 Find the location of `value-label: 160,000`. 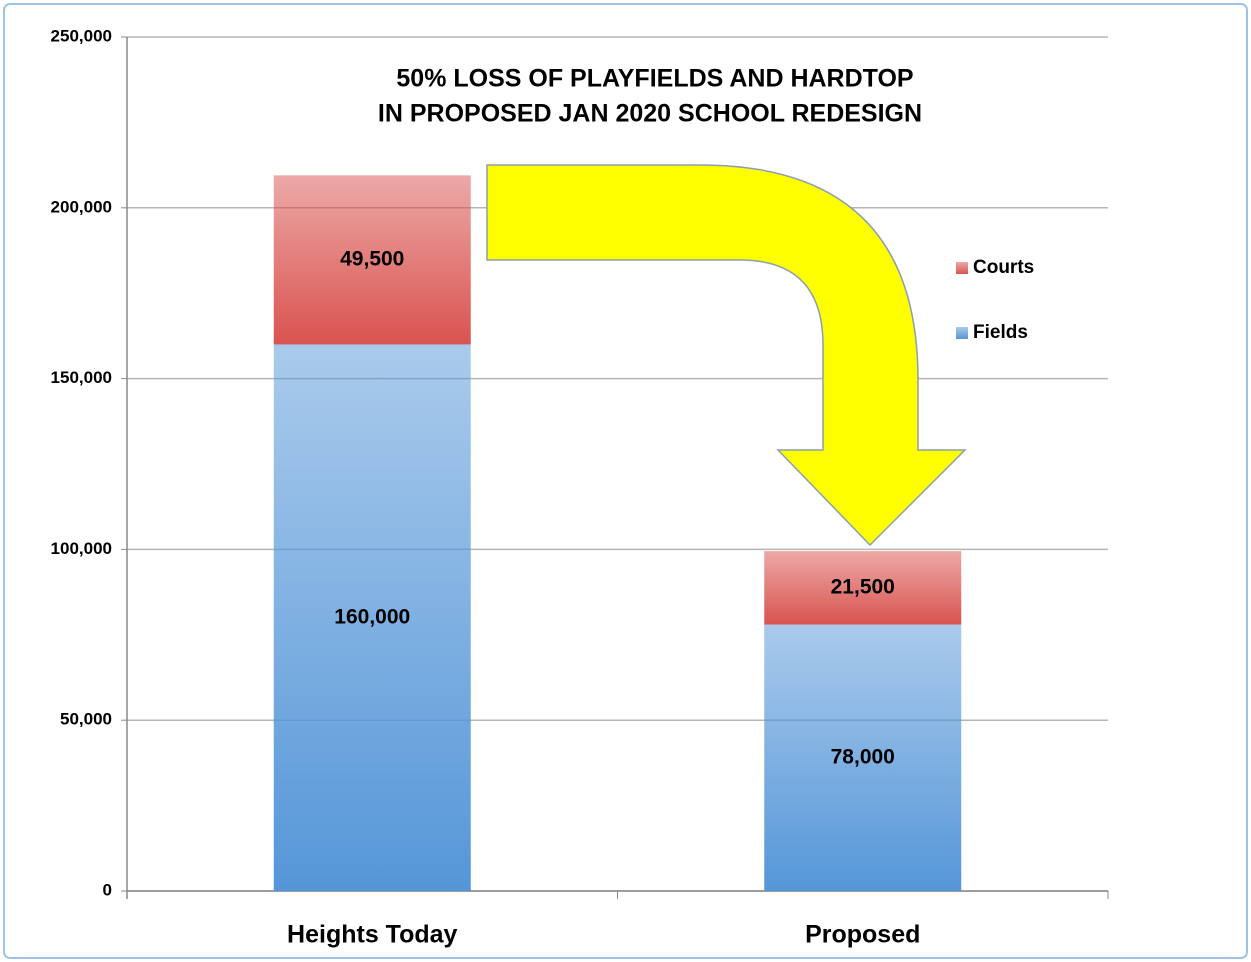

value-label: 160,000 is located at coordinates (372, 616).